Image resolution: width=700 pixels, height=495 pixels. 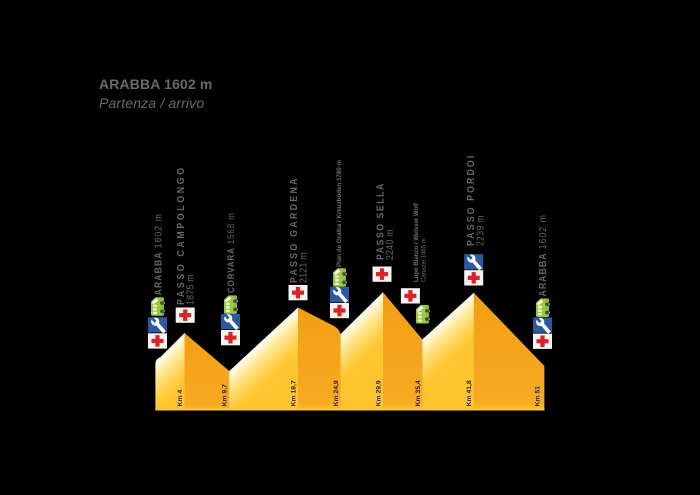 I want to click on svg-text: Km 51, so click(x=538, y=396).